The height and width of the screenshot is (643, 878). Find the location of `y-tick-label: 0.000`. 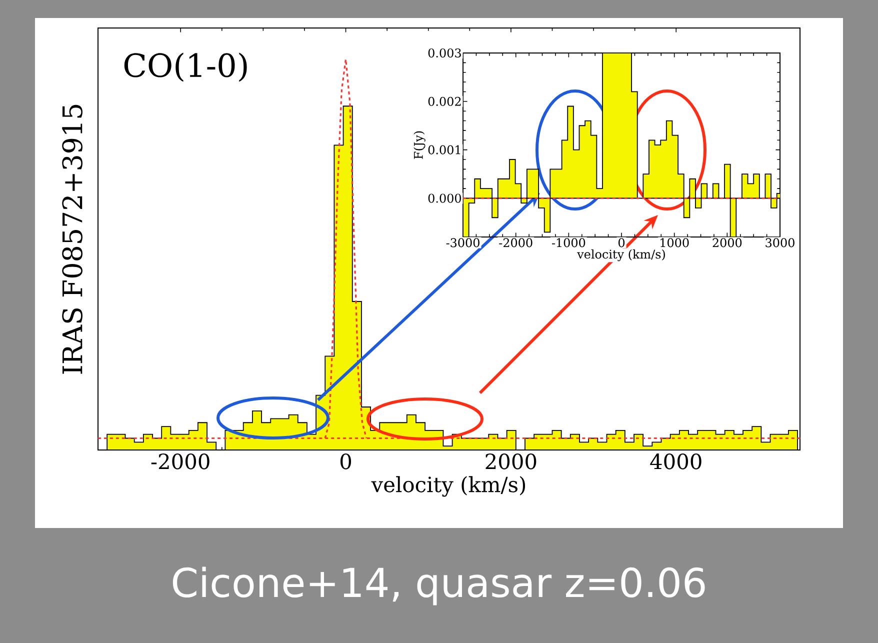

y-tick-label: 0.000 is located at coordinates (445, 198).